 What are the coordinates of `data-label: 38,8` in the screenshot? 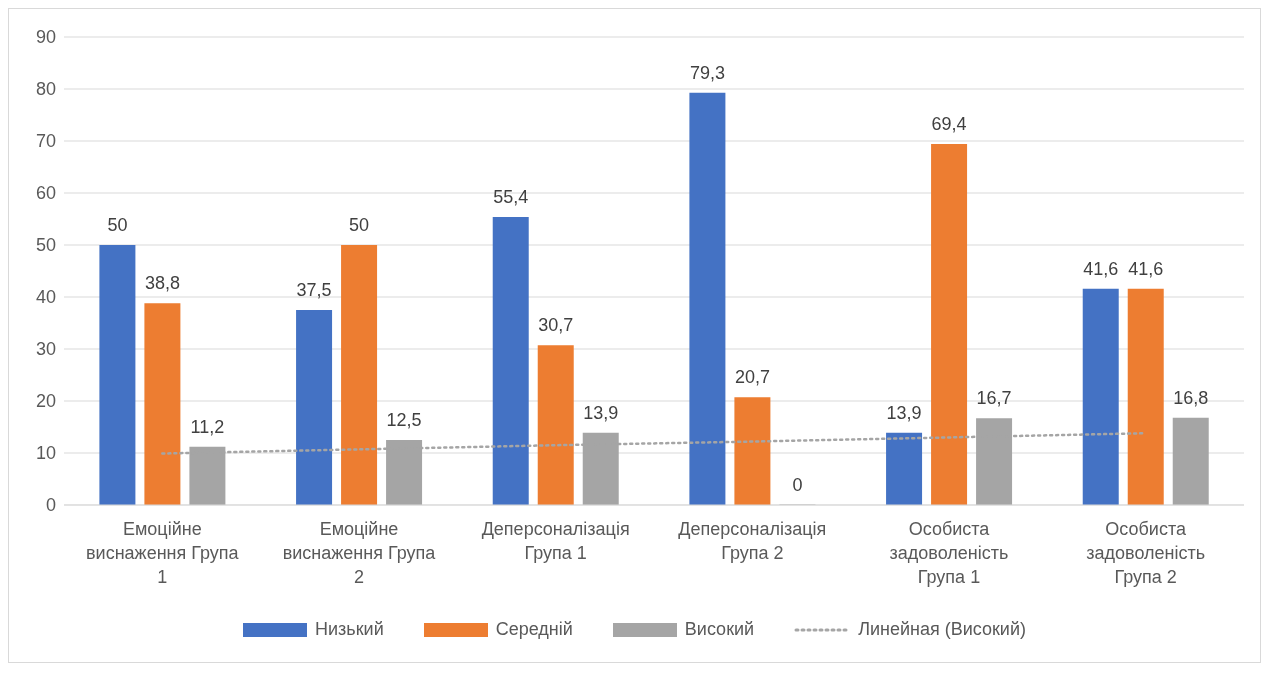 It's located at (162, 283).